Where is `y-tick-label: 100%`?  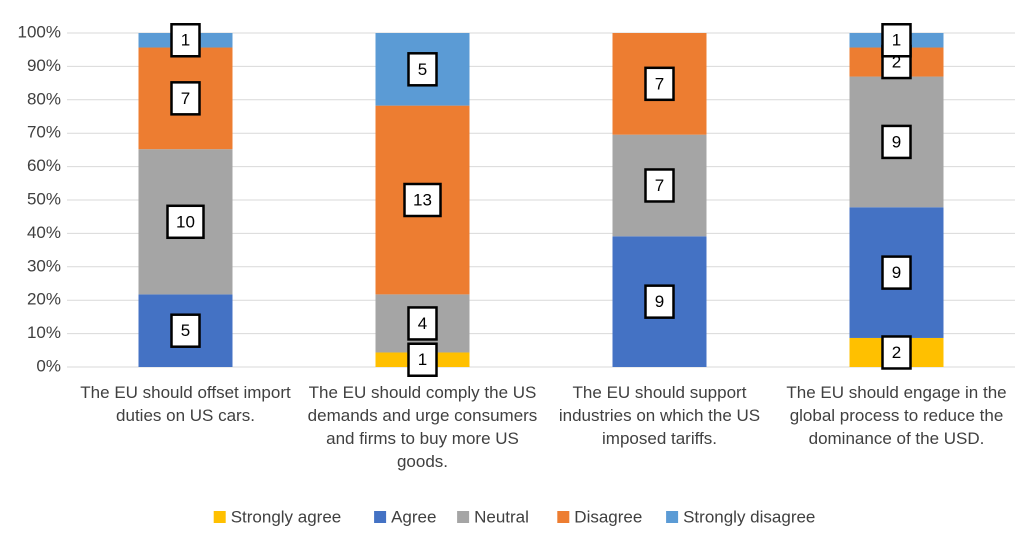 y-tick-label: 100% is located at coordinates (39, 31).